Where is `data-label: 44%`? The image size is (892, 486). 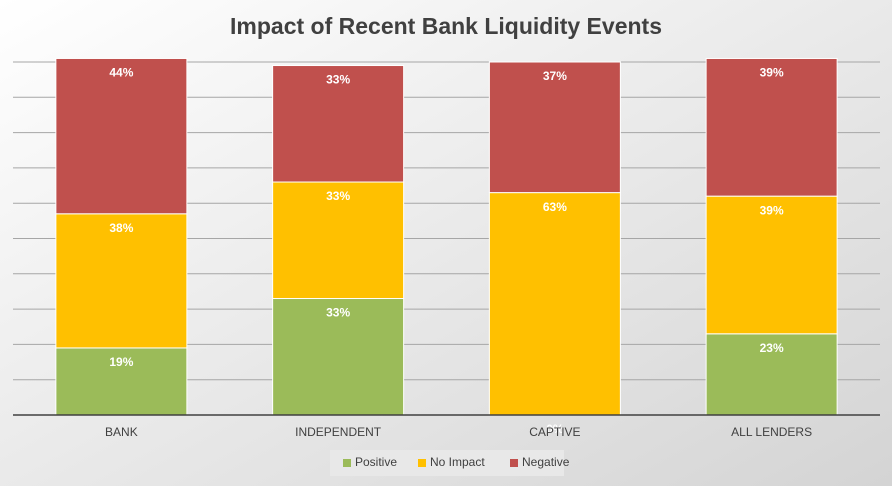
data-label: 44% is located at coordinates (121, 73).